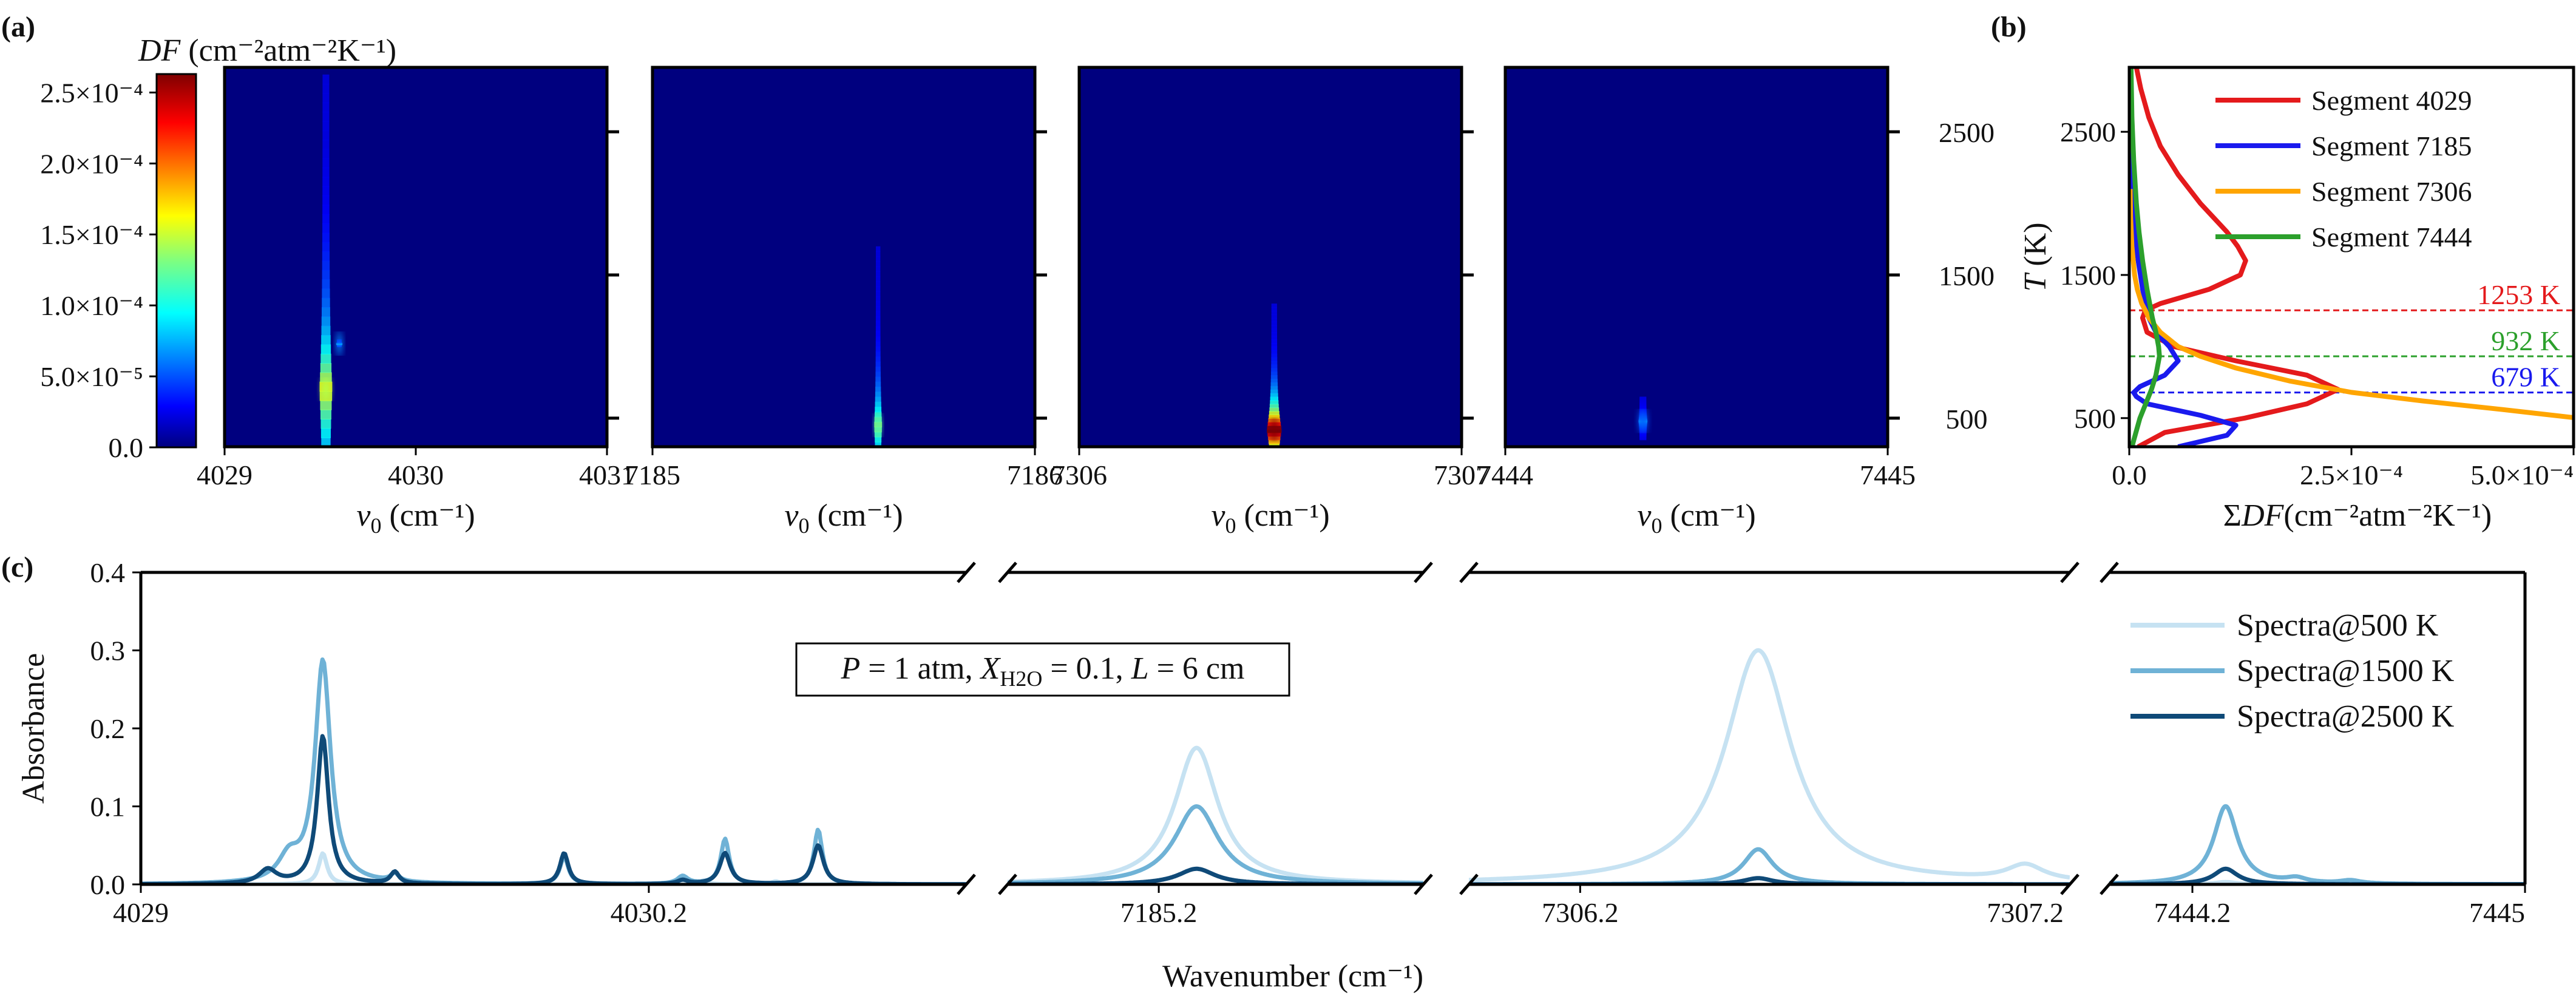 This screenshot has height=1007, width=2576. I want to click on spectrum-line-spectra-1500-k, so click(1216, 844).